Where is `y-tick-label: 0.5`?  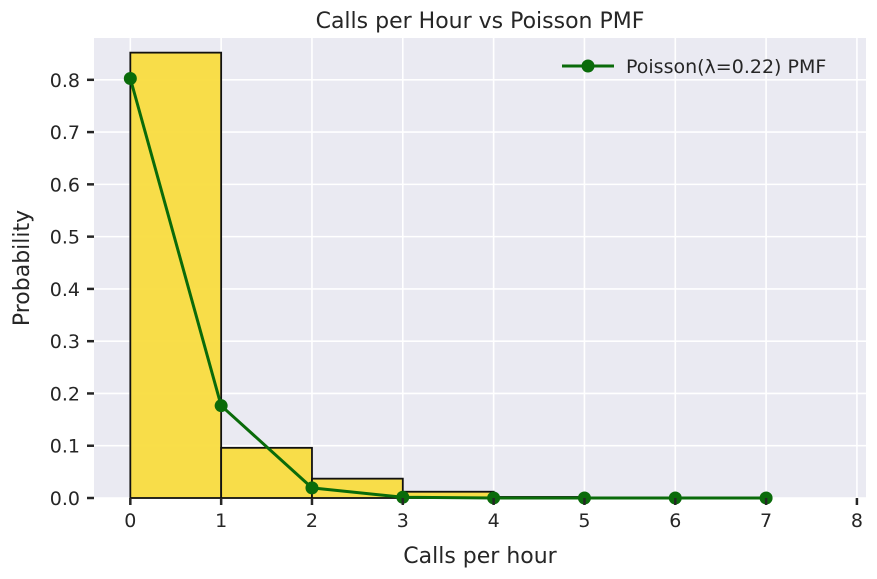 y-tick-label: 0.5 is located at coordinates (65, 238).